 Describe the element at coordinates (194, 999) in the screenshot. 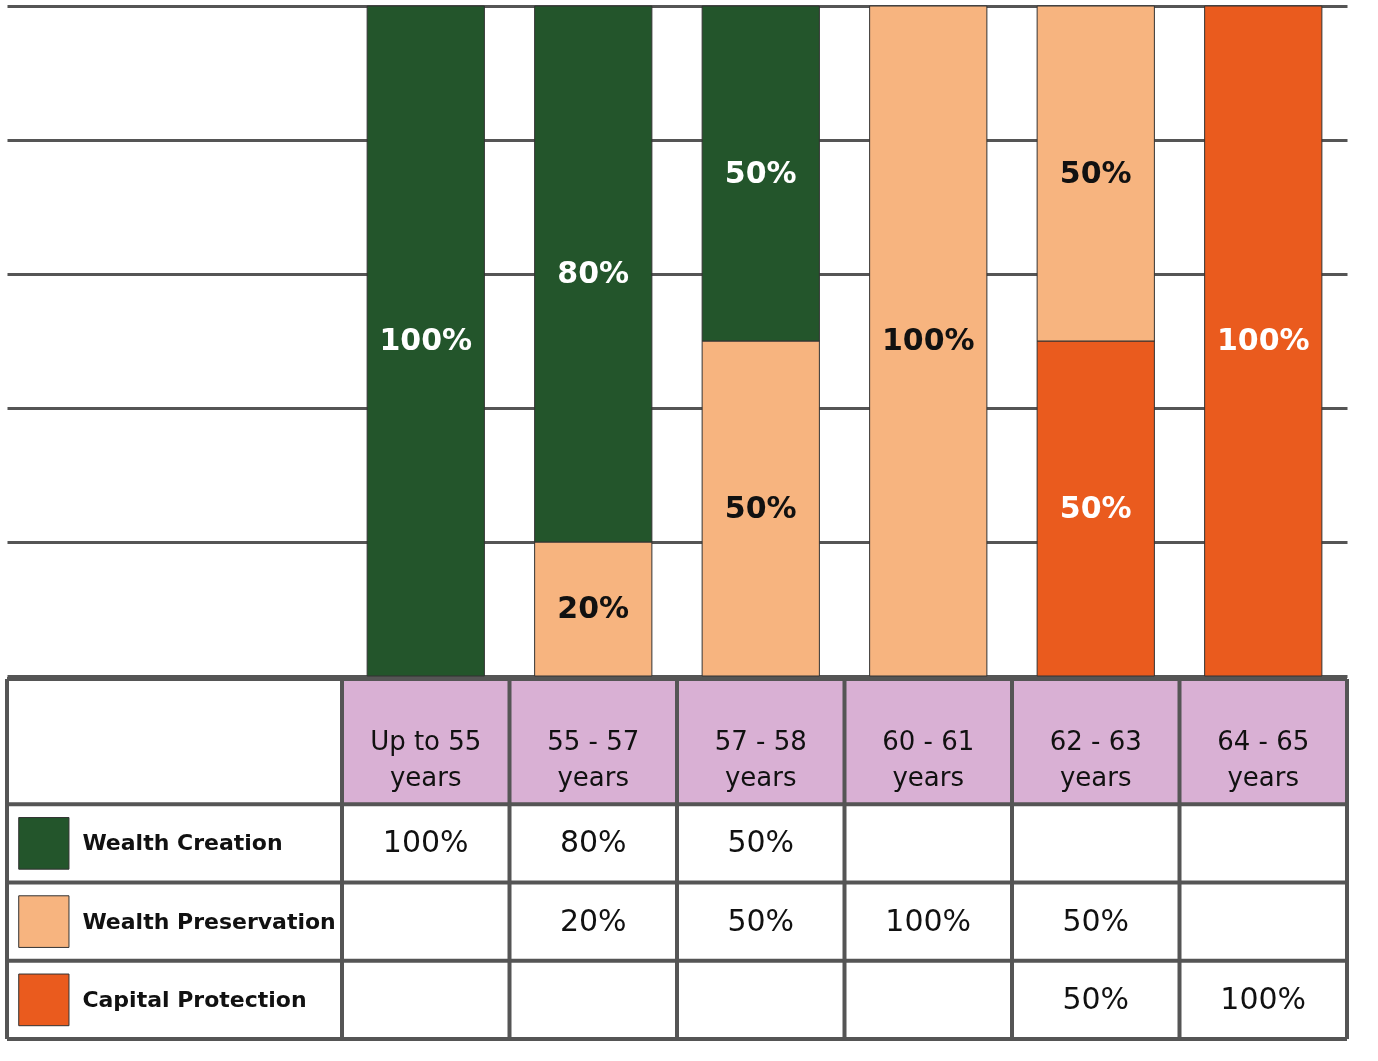

I see `legend-label: Capital Protection` at that location.